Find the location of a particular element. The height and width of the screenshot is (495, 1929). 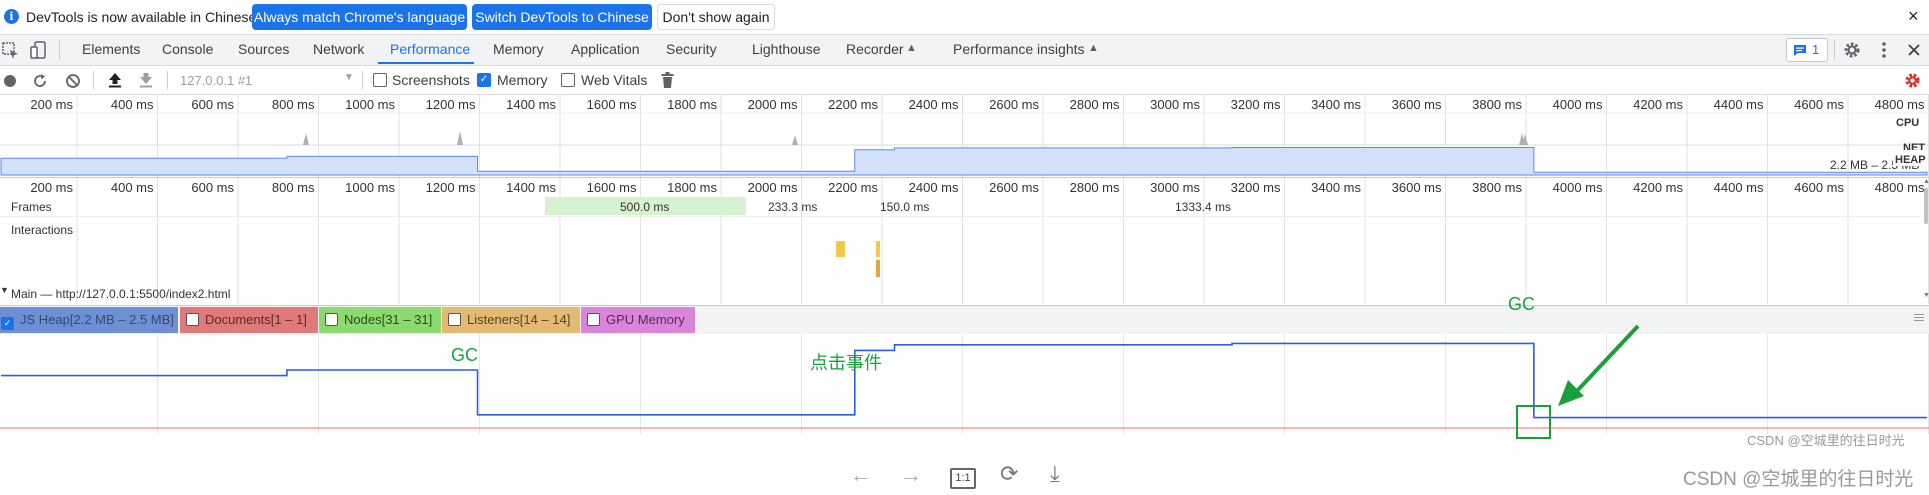

dont-show-again-button: Don't show again is located at coordinates (716, 17).